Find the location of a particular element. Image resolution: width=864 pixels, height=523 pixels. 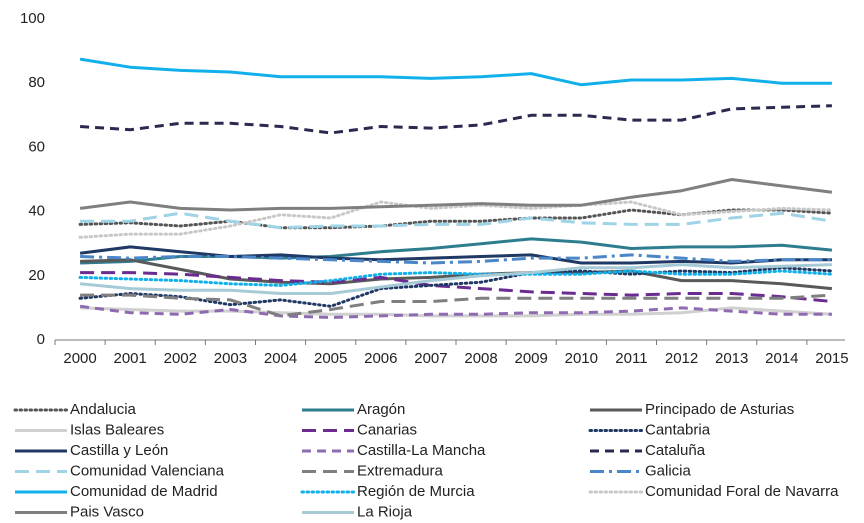

x-tick-label: 2003 is located at coordinates (230, 358).